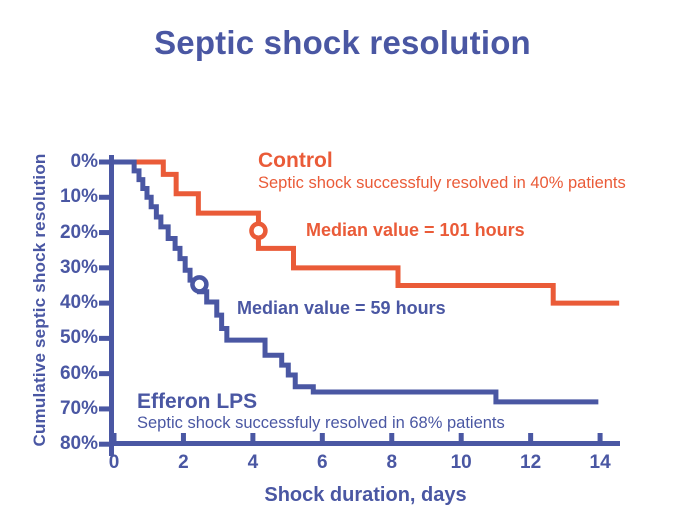  Describe the element at coordinates (199, 284) in the screenshot. I see `efferon-lps-median-marker` at that location.